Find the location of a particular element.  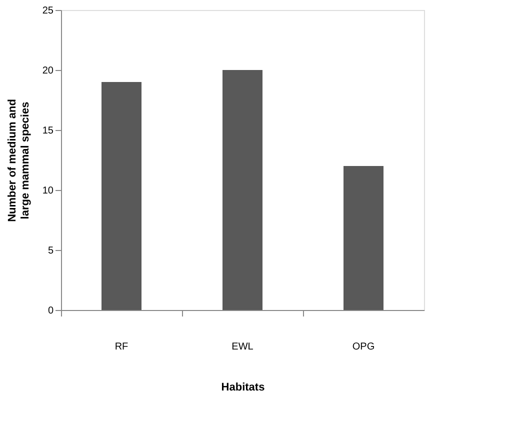

y-tick-label: 0 is located at coordinates (51, 311).